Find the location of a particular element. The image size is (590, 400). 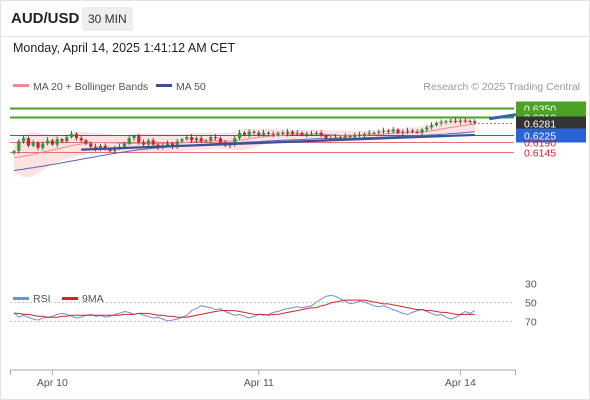

last-price-tag is located at coordinates (551, 123).